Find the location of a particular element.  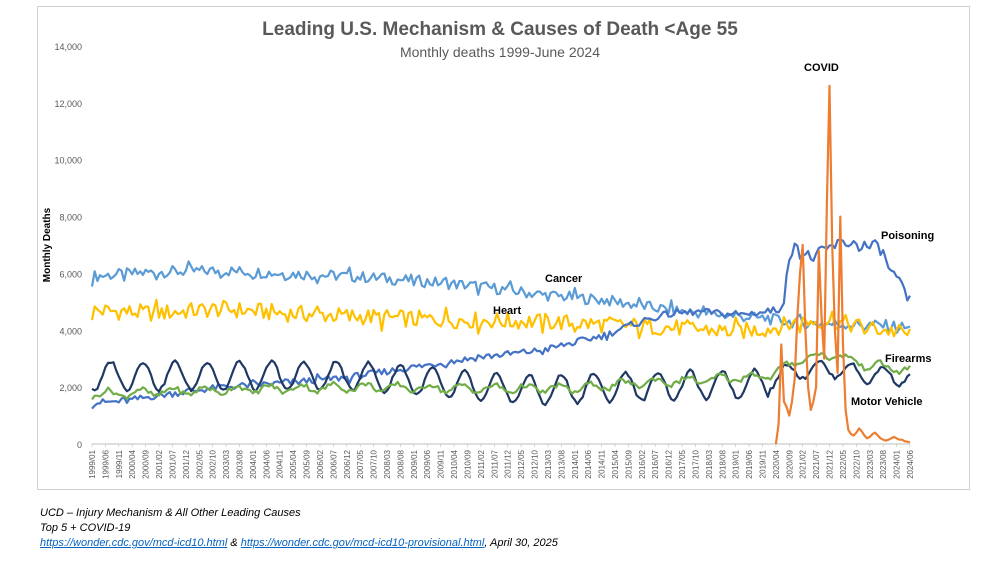

x-tick-label: 2012/10 is located at coordinates (535, 463).